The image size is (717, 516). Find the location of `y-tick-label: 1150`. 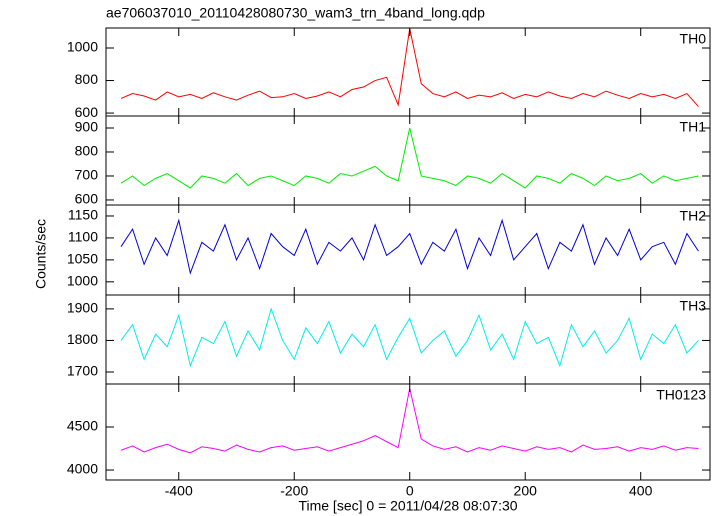

y-tick-label: 1150 is located at coordinates (83, 215).